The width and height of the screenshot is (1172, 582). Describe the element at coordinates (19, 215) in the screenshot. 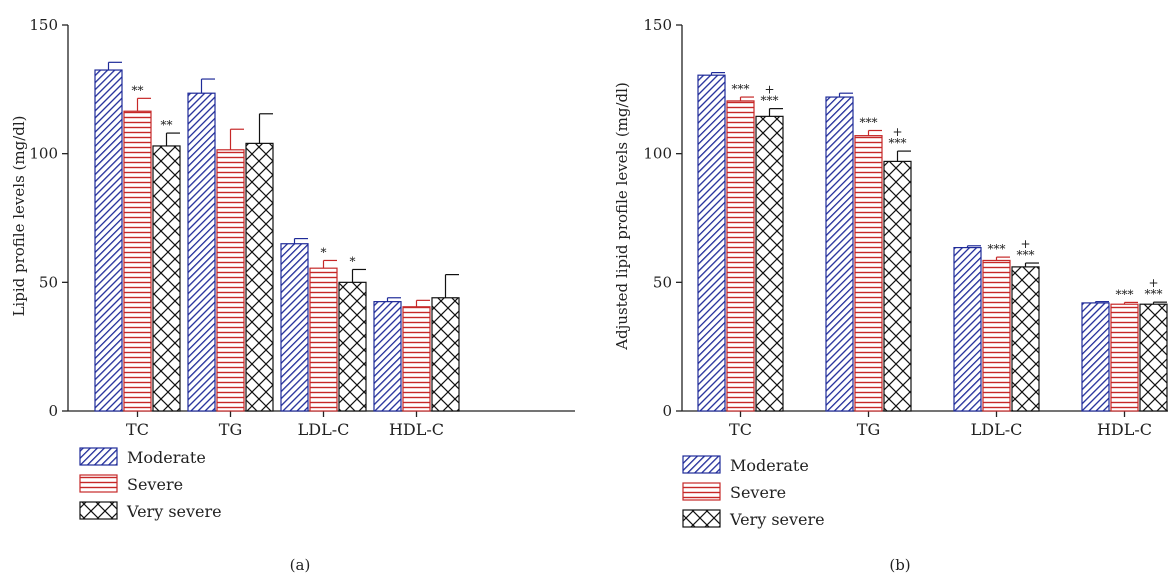

I see `y-axis-label: Lipid profile levels (mg/dl)` at that location.